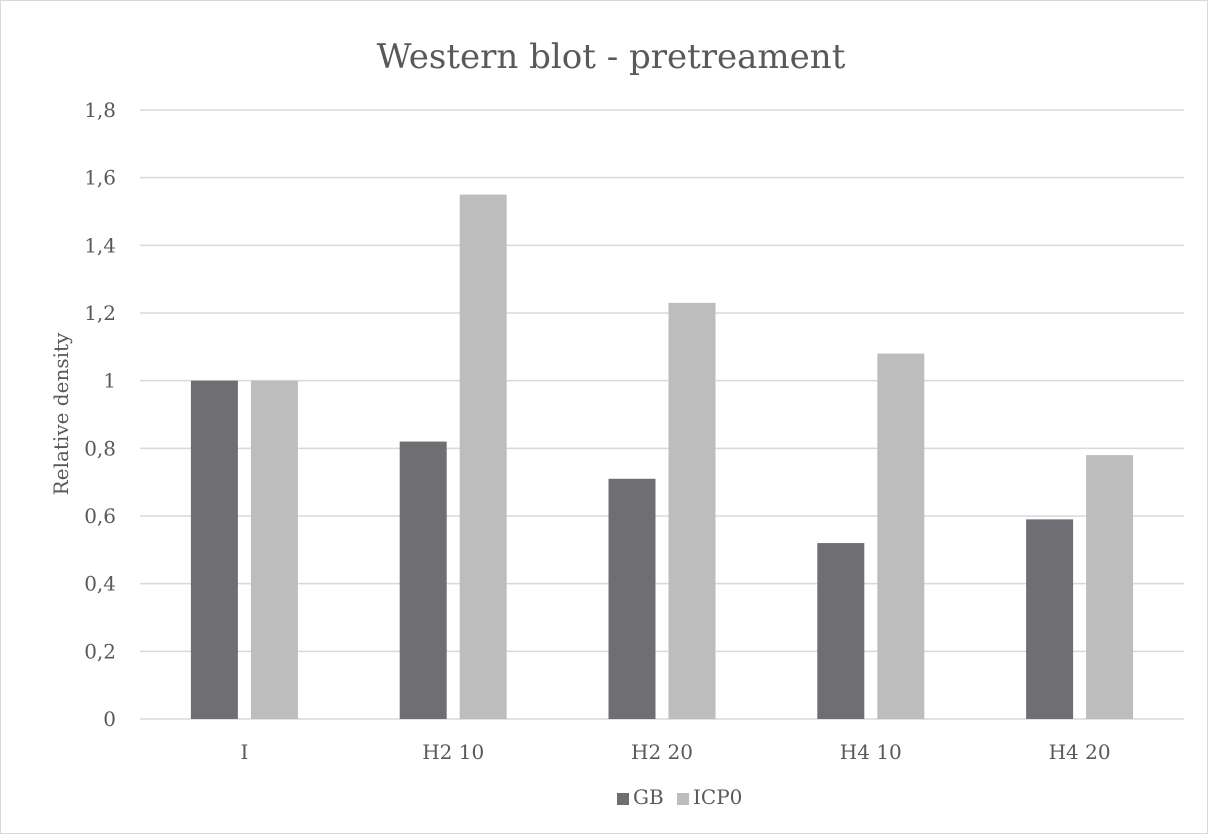 This screenshot has height=834, width=1208. I want to click on x-tick-label: H4 20, so click(1080, 752).